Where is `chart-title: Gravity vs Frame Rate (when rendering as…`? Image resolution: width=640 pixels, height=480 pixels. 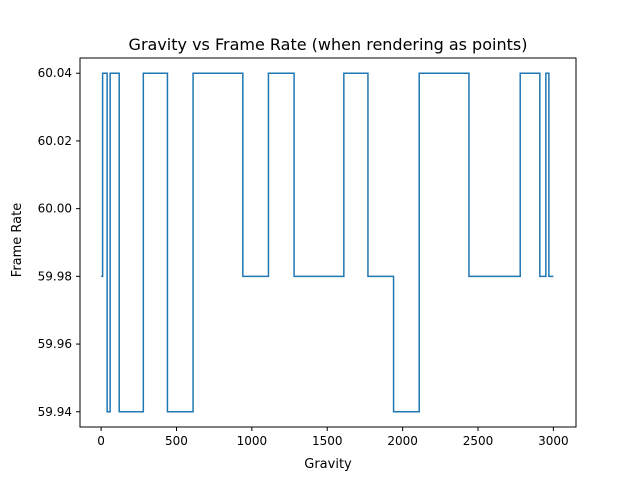
chart-title: Gravity vs Frame Rate (when rendering as… is located at coordinates (328, 44).